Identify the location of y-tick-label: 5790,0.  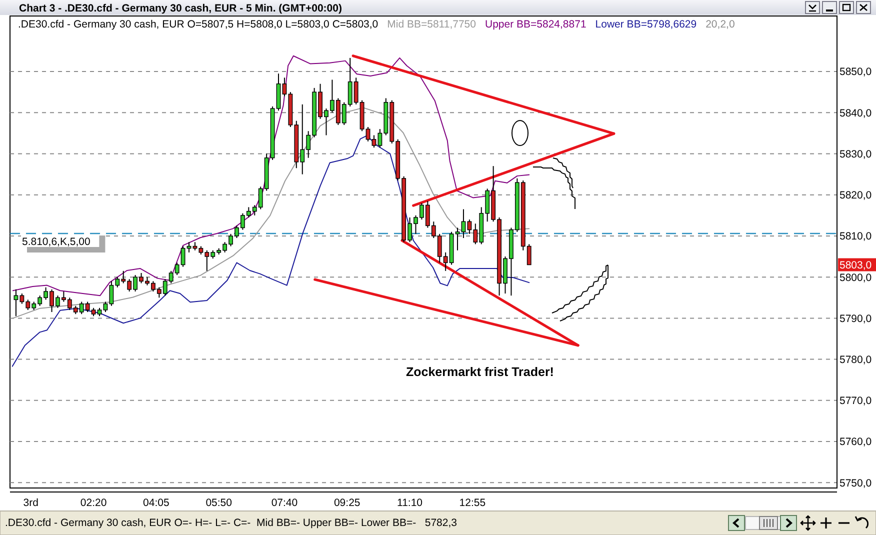
(856, 318).